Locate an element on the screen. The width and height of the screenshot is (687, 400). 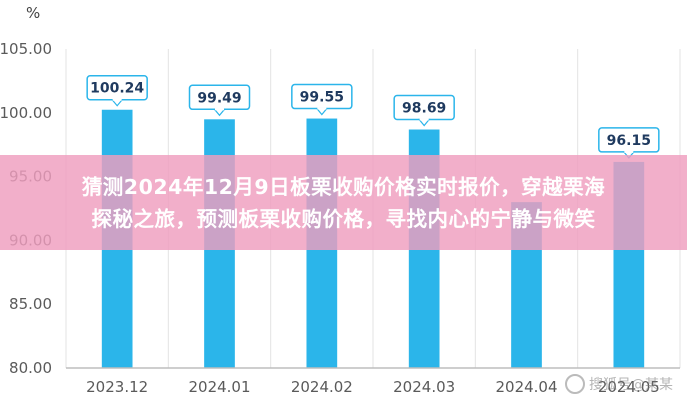
x-tick-label: 2023.12 is located at coordinates (117, 387).